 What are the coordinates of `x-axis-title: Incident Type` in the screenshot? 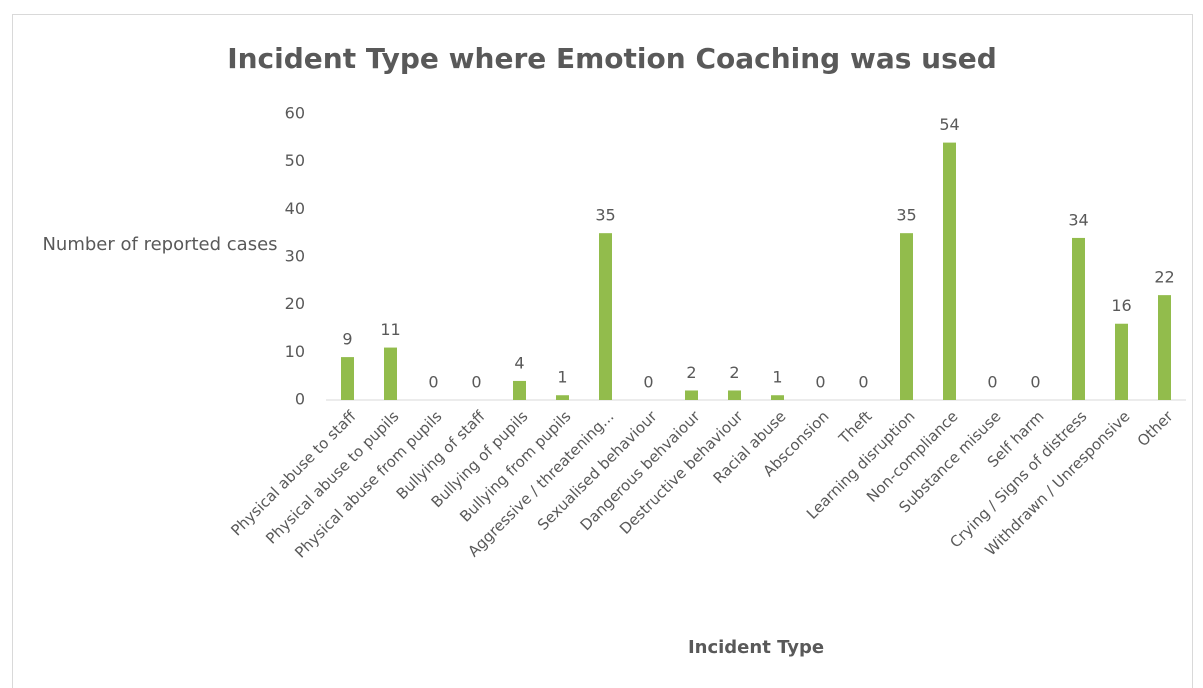 It's located at (756, 647).